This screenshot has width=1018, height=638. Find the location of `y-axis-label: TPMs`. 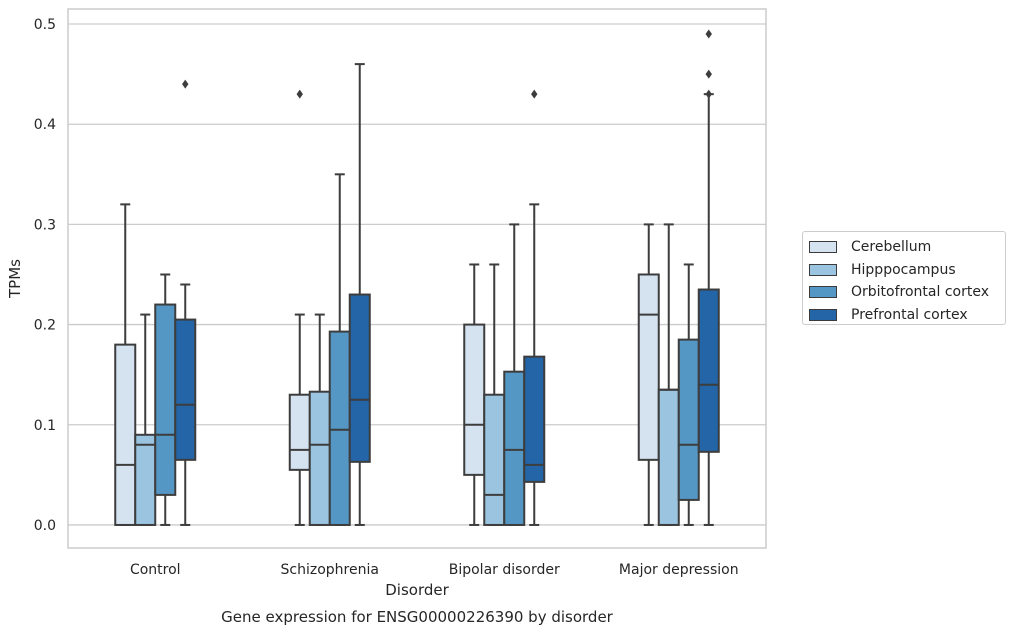

y-axis-label: TPMs is located at coordinates (15, 279).